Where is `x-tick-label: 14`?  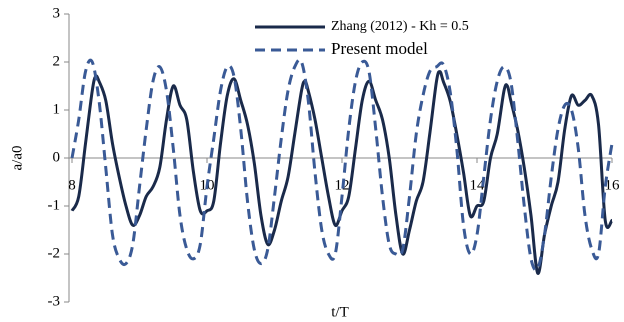
x-tick-label: 14 is located at coordinates (478, 185).